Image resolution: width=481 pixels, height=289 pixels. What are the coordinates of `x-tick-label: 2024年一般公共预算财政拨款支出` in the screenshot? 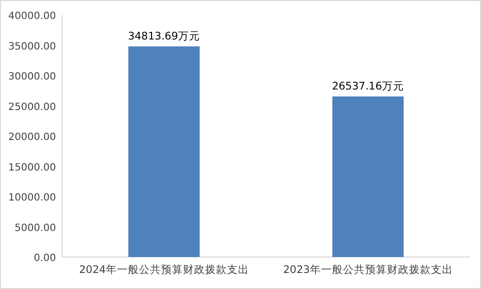 It's located at (164, 269).